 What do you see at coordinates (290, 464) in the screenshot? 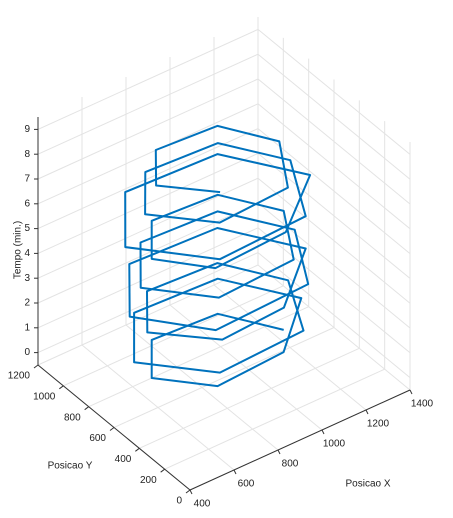
I see `x-tick-label: 800` at bounding box center [290, 464].